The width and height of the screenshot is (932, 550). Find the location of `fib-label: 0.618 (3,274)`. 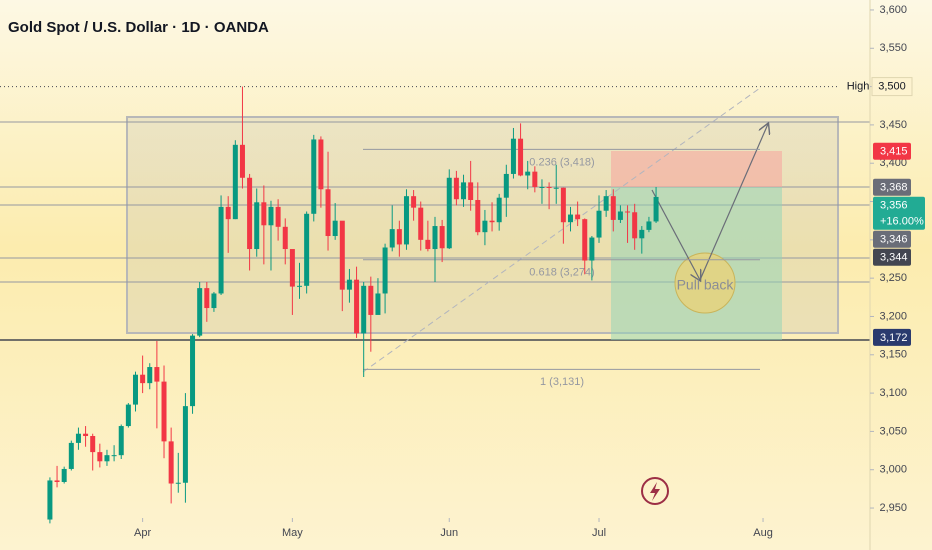

fib-label: 0.618 (3,274) is located at coordinates (561, 273).